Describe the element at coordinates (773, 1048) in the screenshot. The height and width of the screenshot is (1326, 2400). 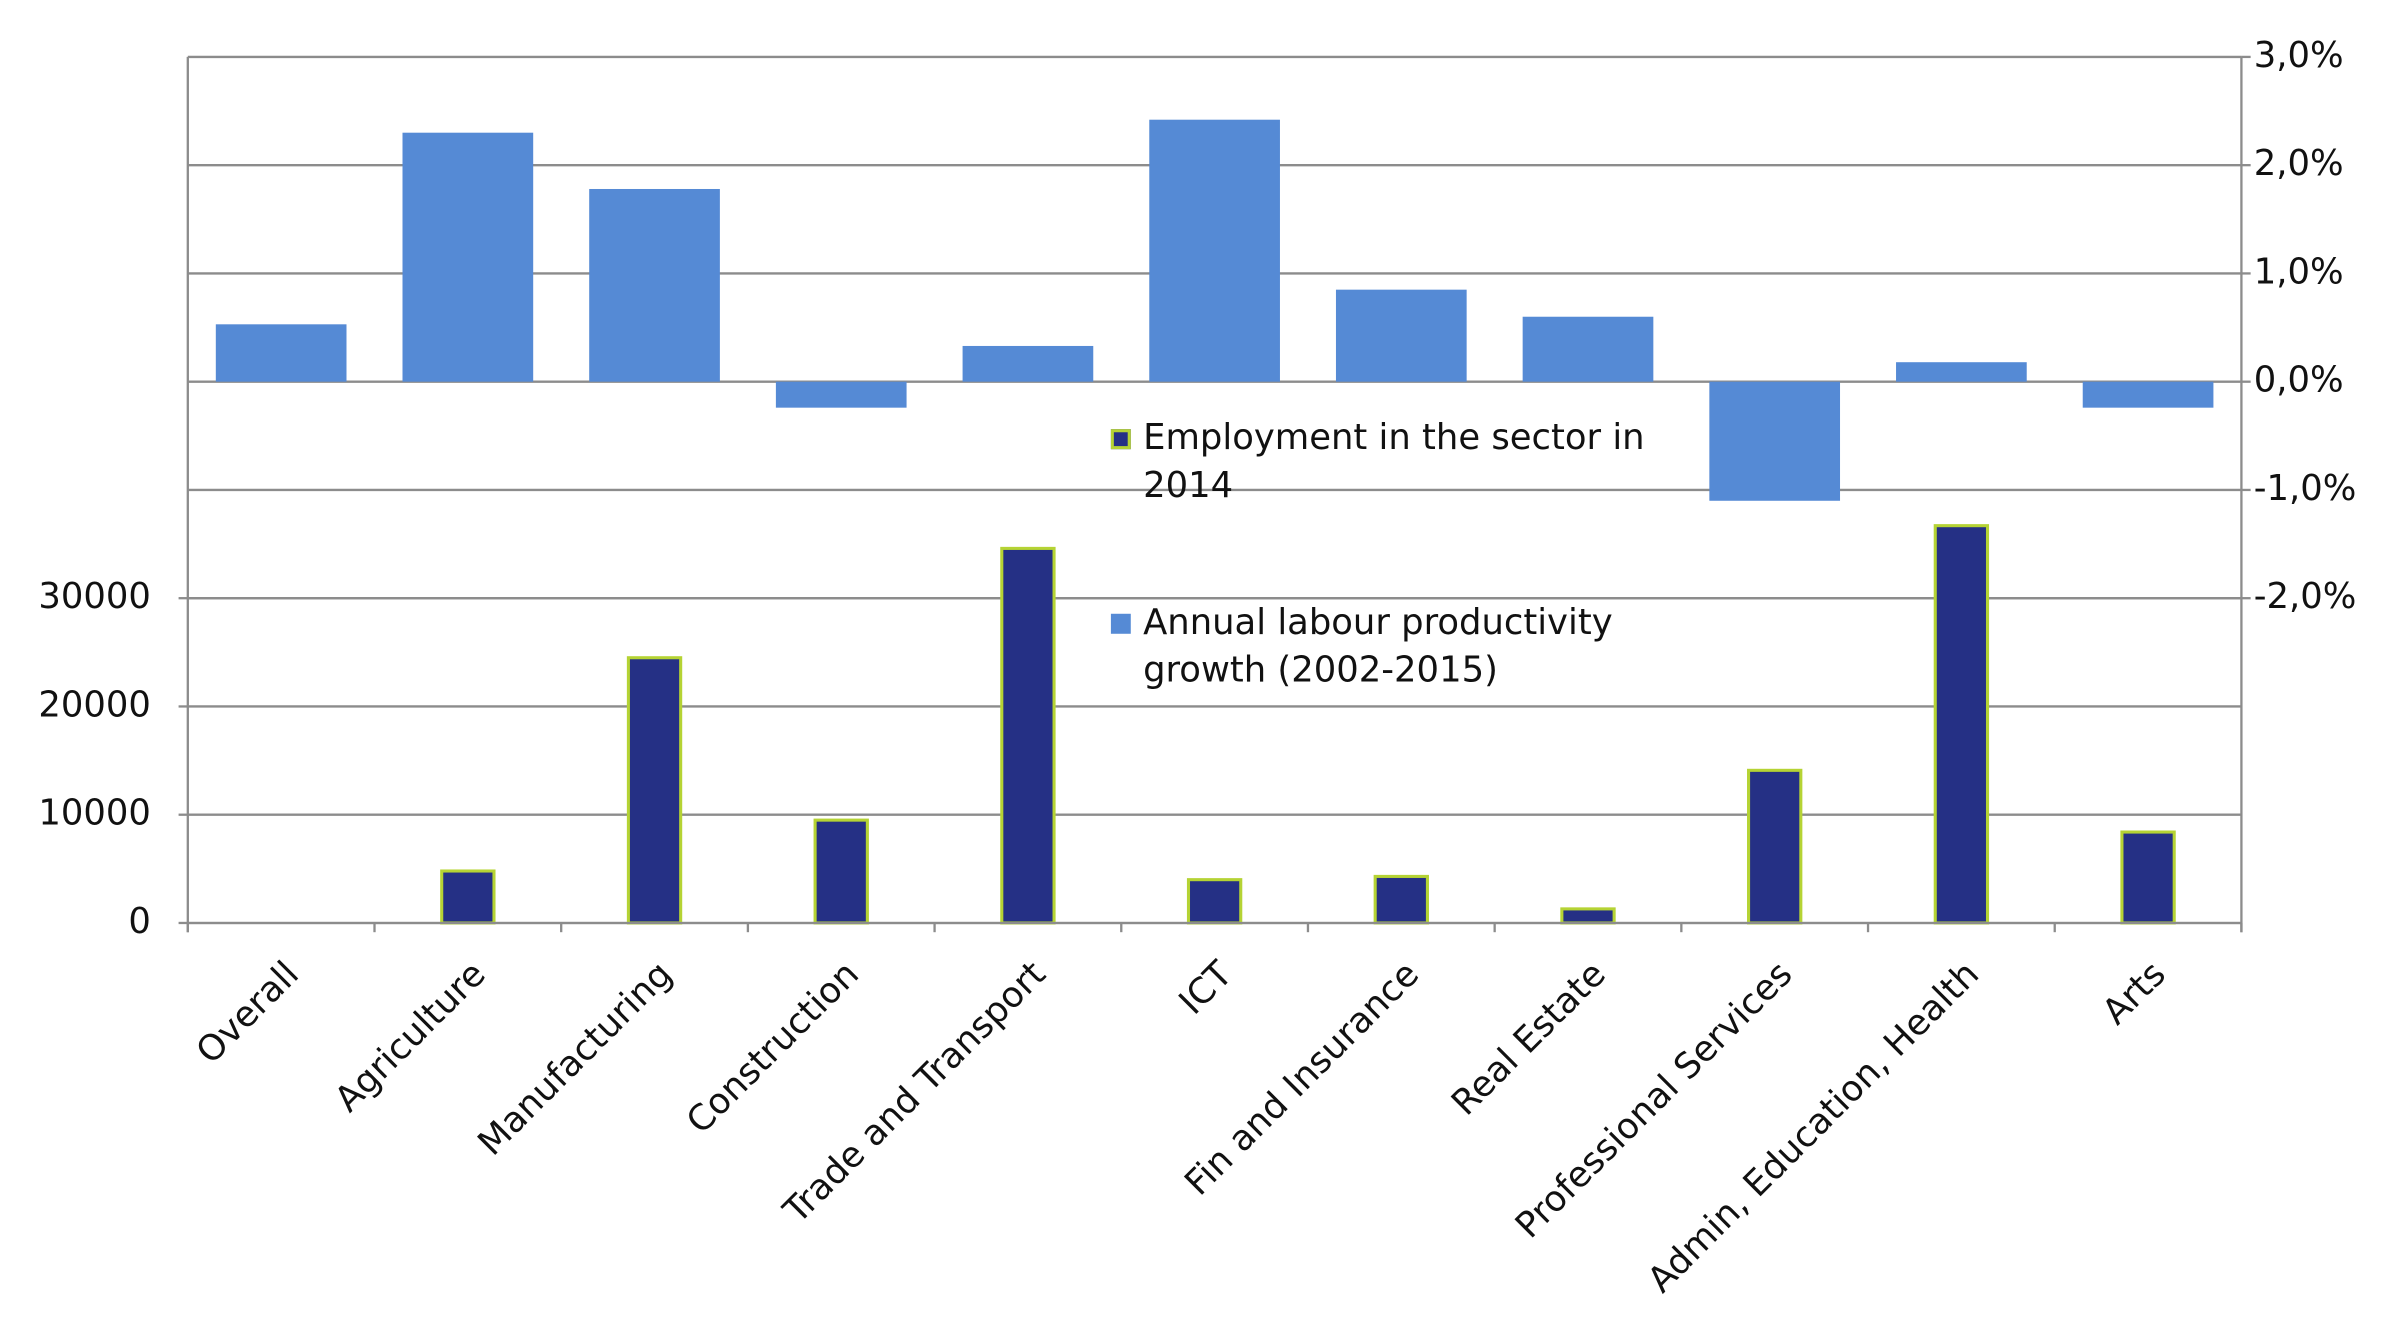
I see `x-tick-label: Construction` at that location.